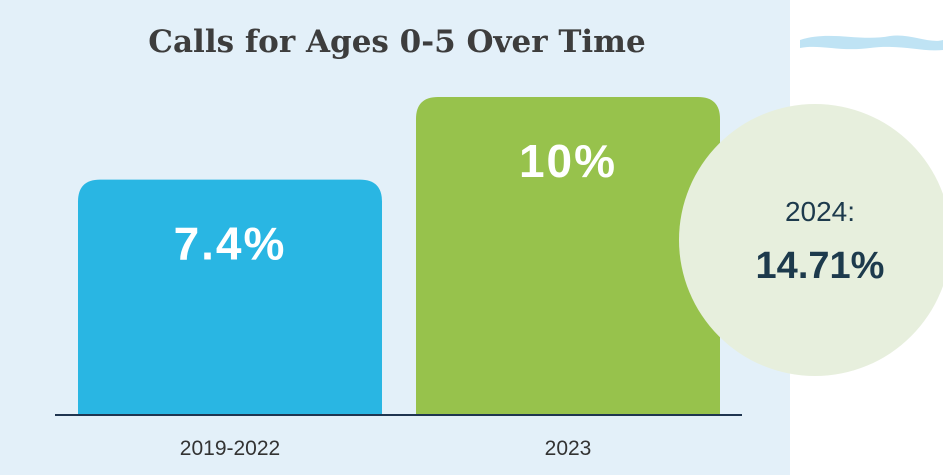 Image resolution: width=943 pixels, height=475 pixels. I want to click on value-label: 7.4%, so click(230, 244).